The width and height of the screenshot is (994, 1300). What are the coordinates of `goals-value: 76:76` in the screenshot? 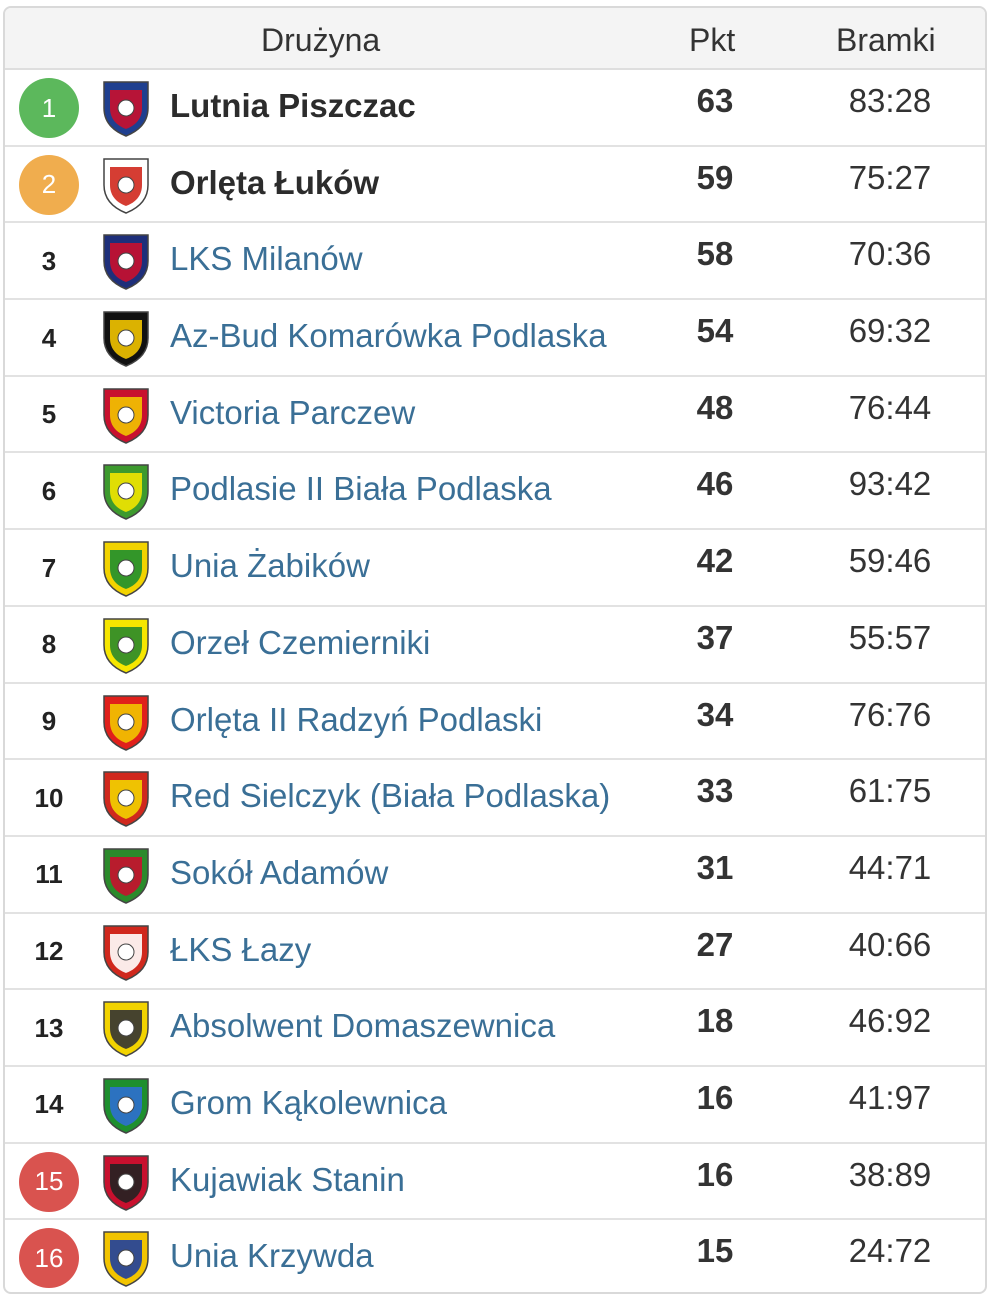 It's located at (890, 714).